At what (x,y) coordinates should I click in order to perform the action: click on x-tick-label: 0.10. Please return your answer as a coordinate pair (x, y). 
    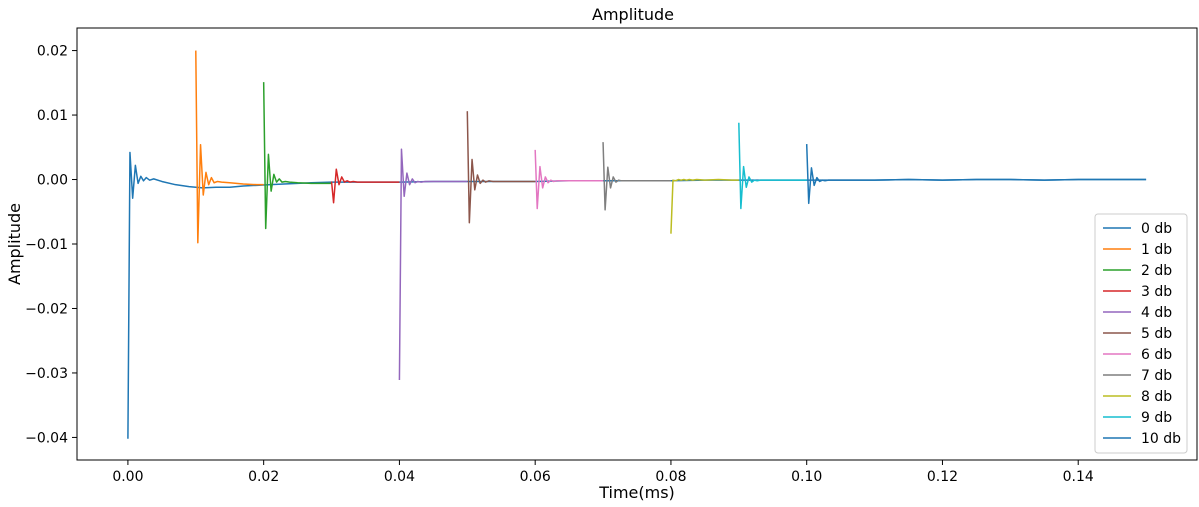
    Looking at the image, I should click on (806, 477).